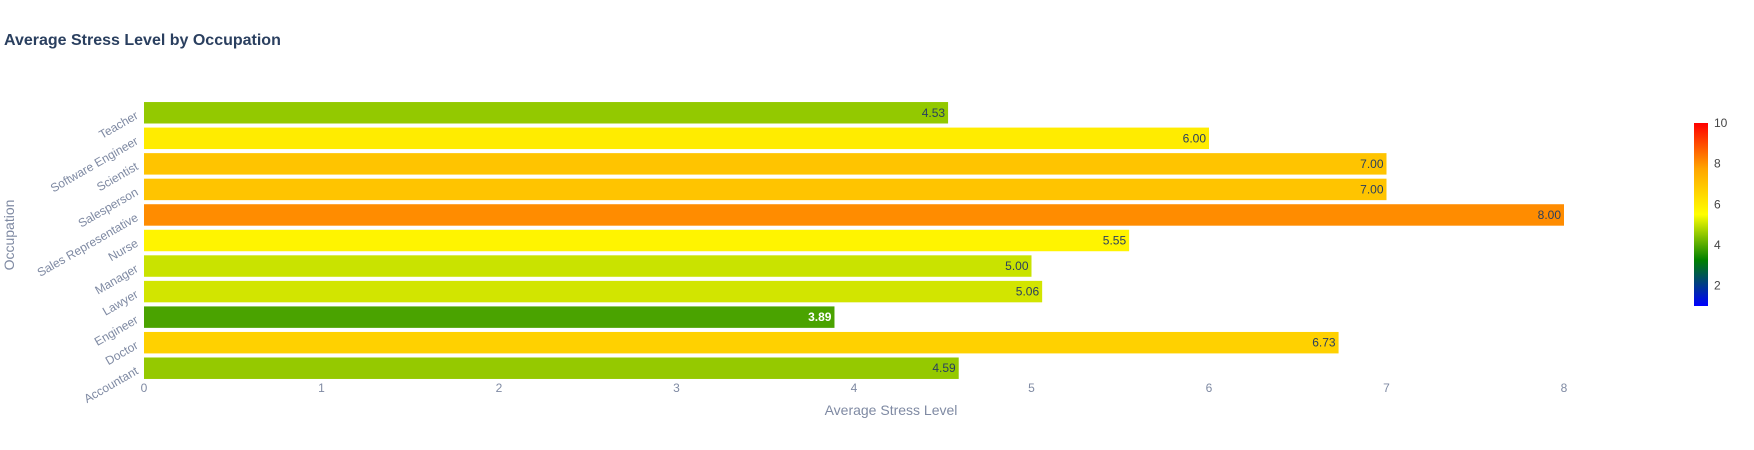 The image size is (1754, 450). Describe the element at coordinates (1721, 123) in the screenshot. I see `colorbar-tick-label: 10` at that location.